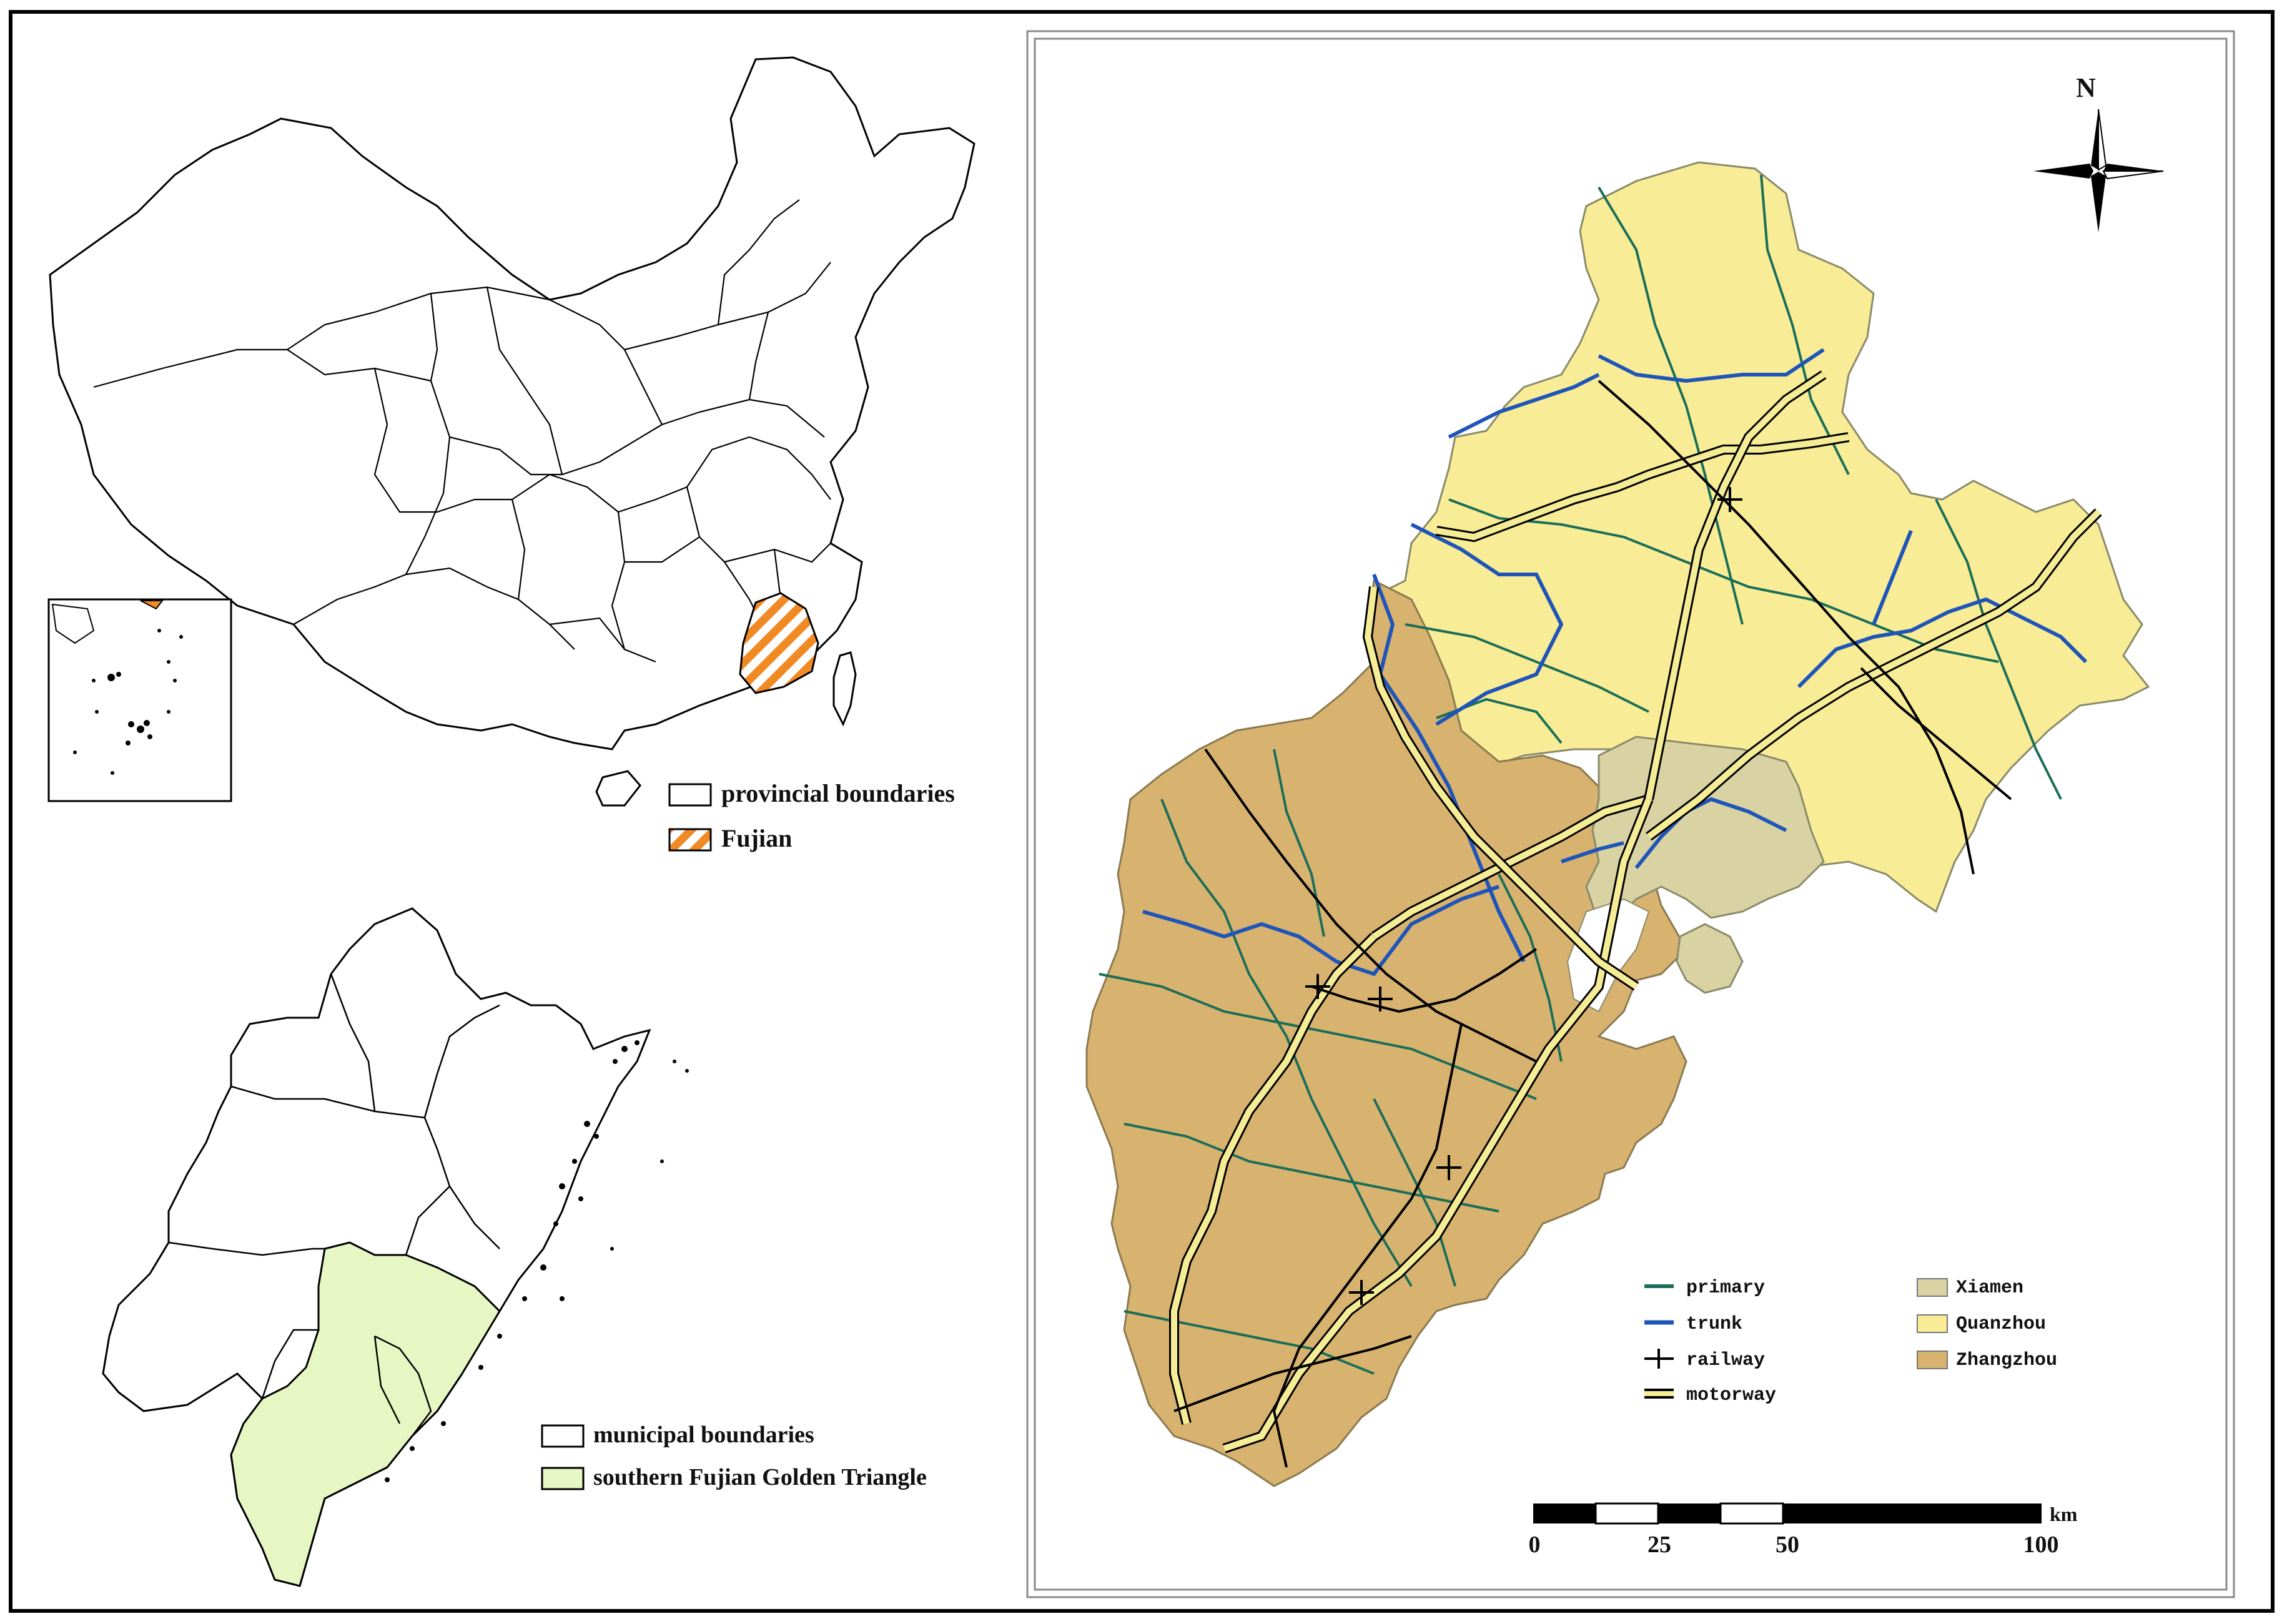  I want to click on legend-railway-label: railway, so click(1726, 1360).